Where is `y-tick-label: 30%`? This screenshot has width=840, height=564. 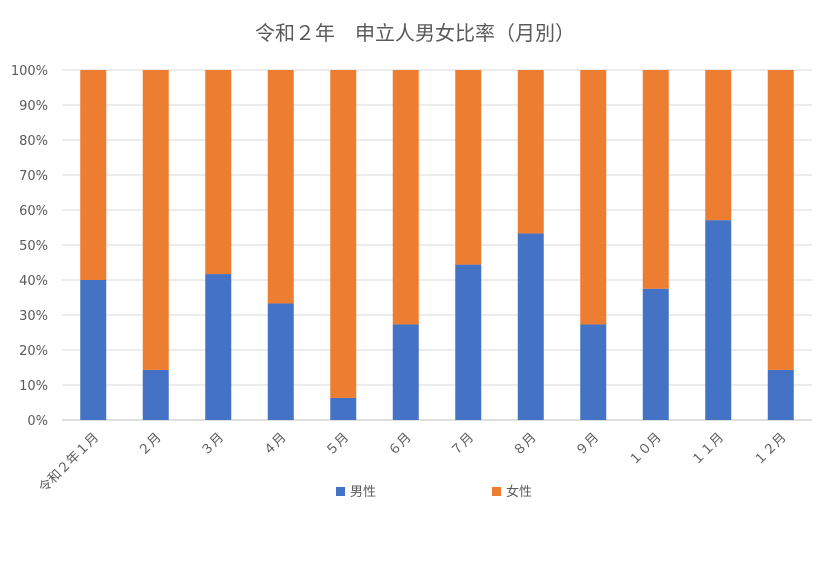
y-tick-label: 30% is located at coordinates (33, 316).